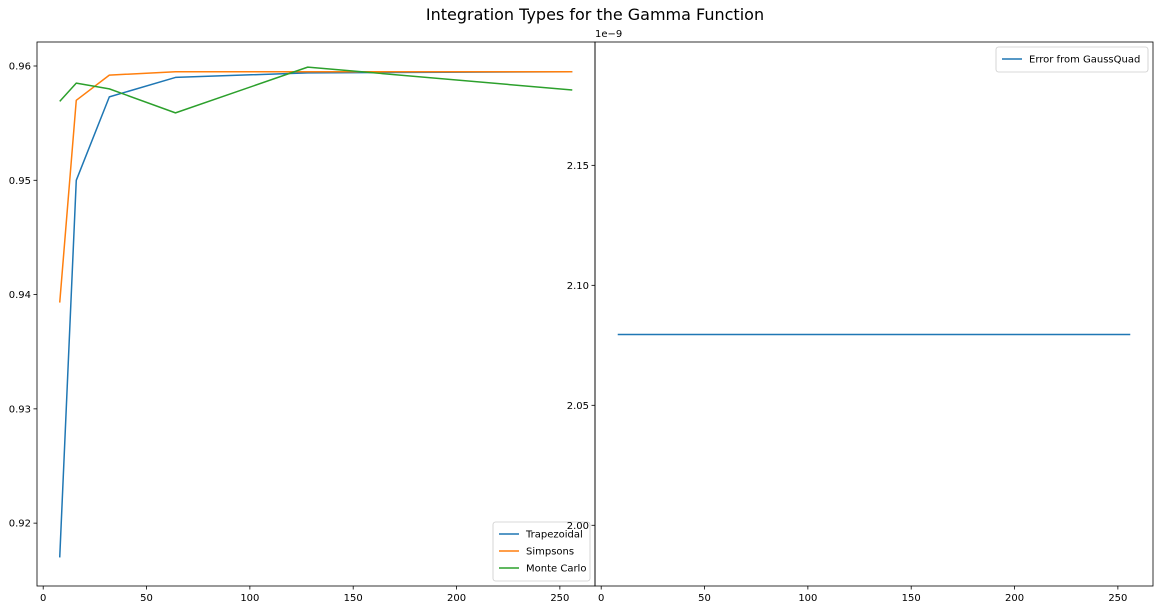 The image size is (1163, 610). Describe the element at coordinates (608, 34) in the screenshot. I see `y-offset-label: 1e−9` at that location.